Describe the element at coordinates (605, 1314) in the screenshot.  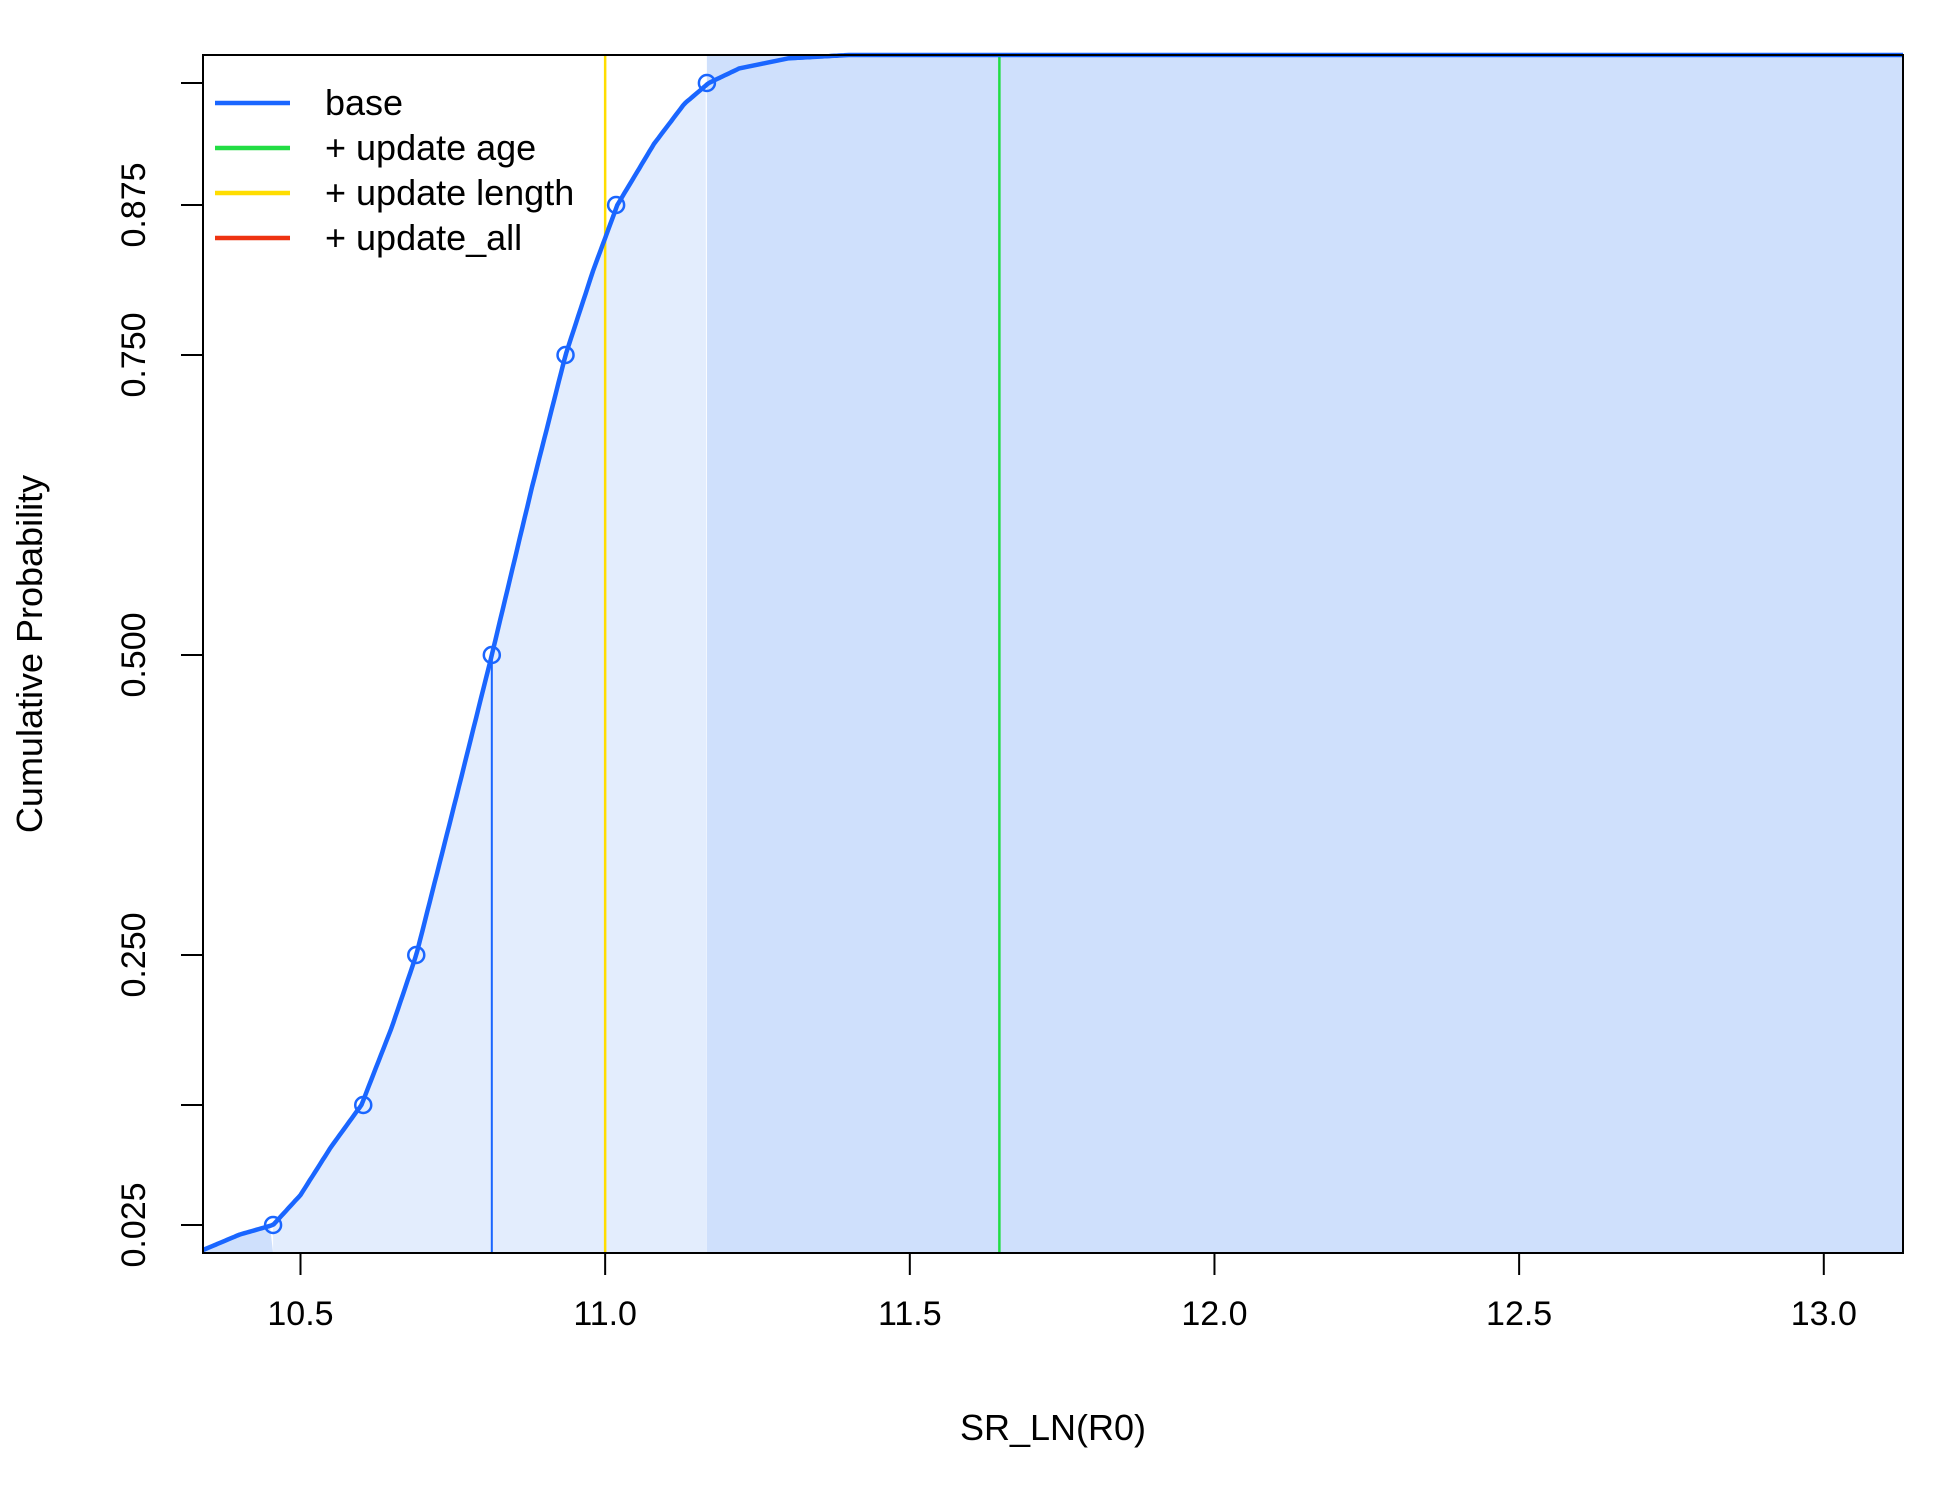
I see `x-tick-label: 11.0` at that location.